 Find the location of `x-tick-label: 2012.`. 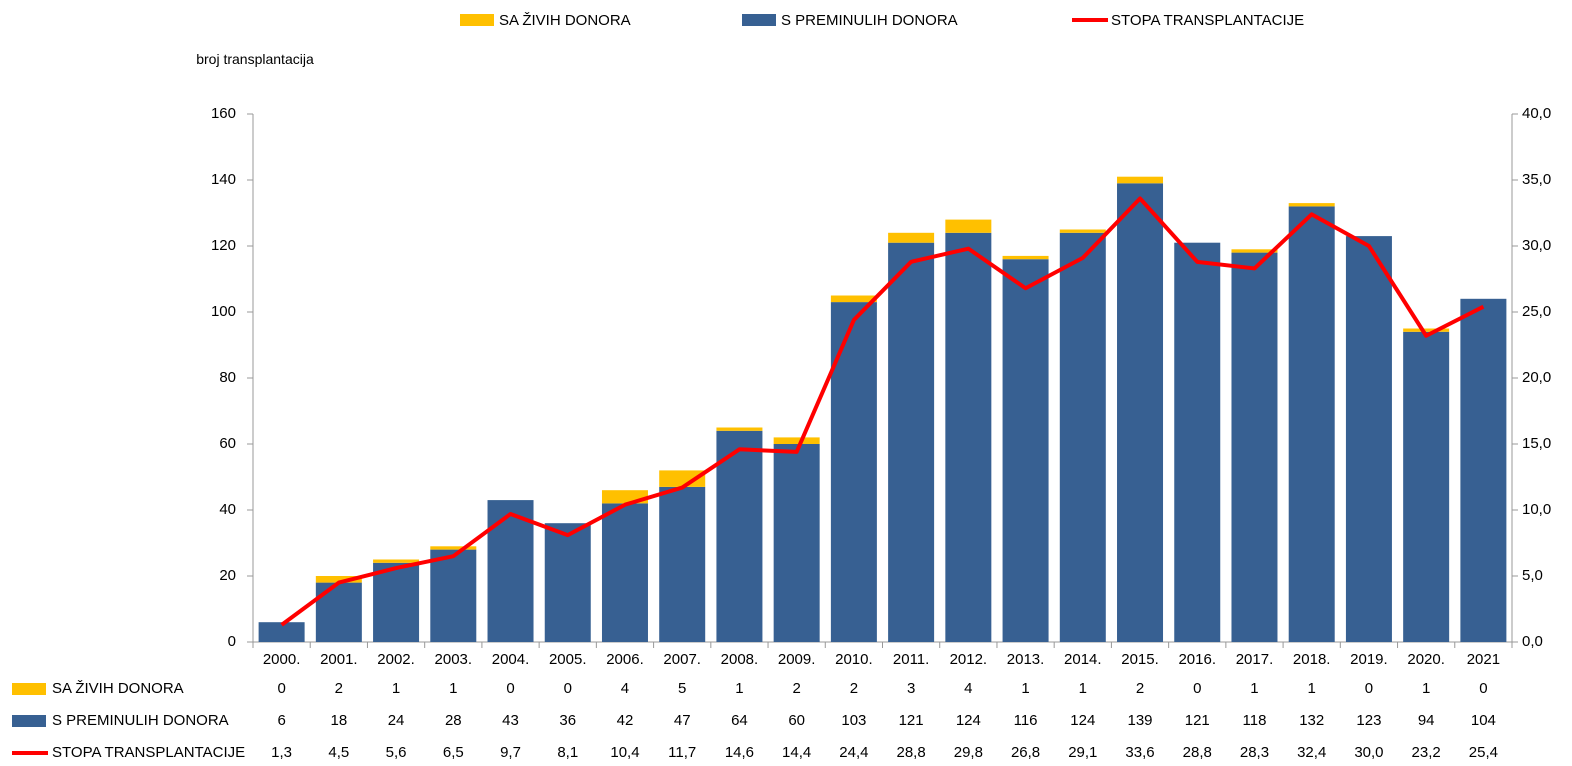

x-tick-label: 2012. is located at coordinates (969, 659).